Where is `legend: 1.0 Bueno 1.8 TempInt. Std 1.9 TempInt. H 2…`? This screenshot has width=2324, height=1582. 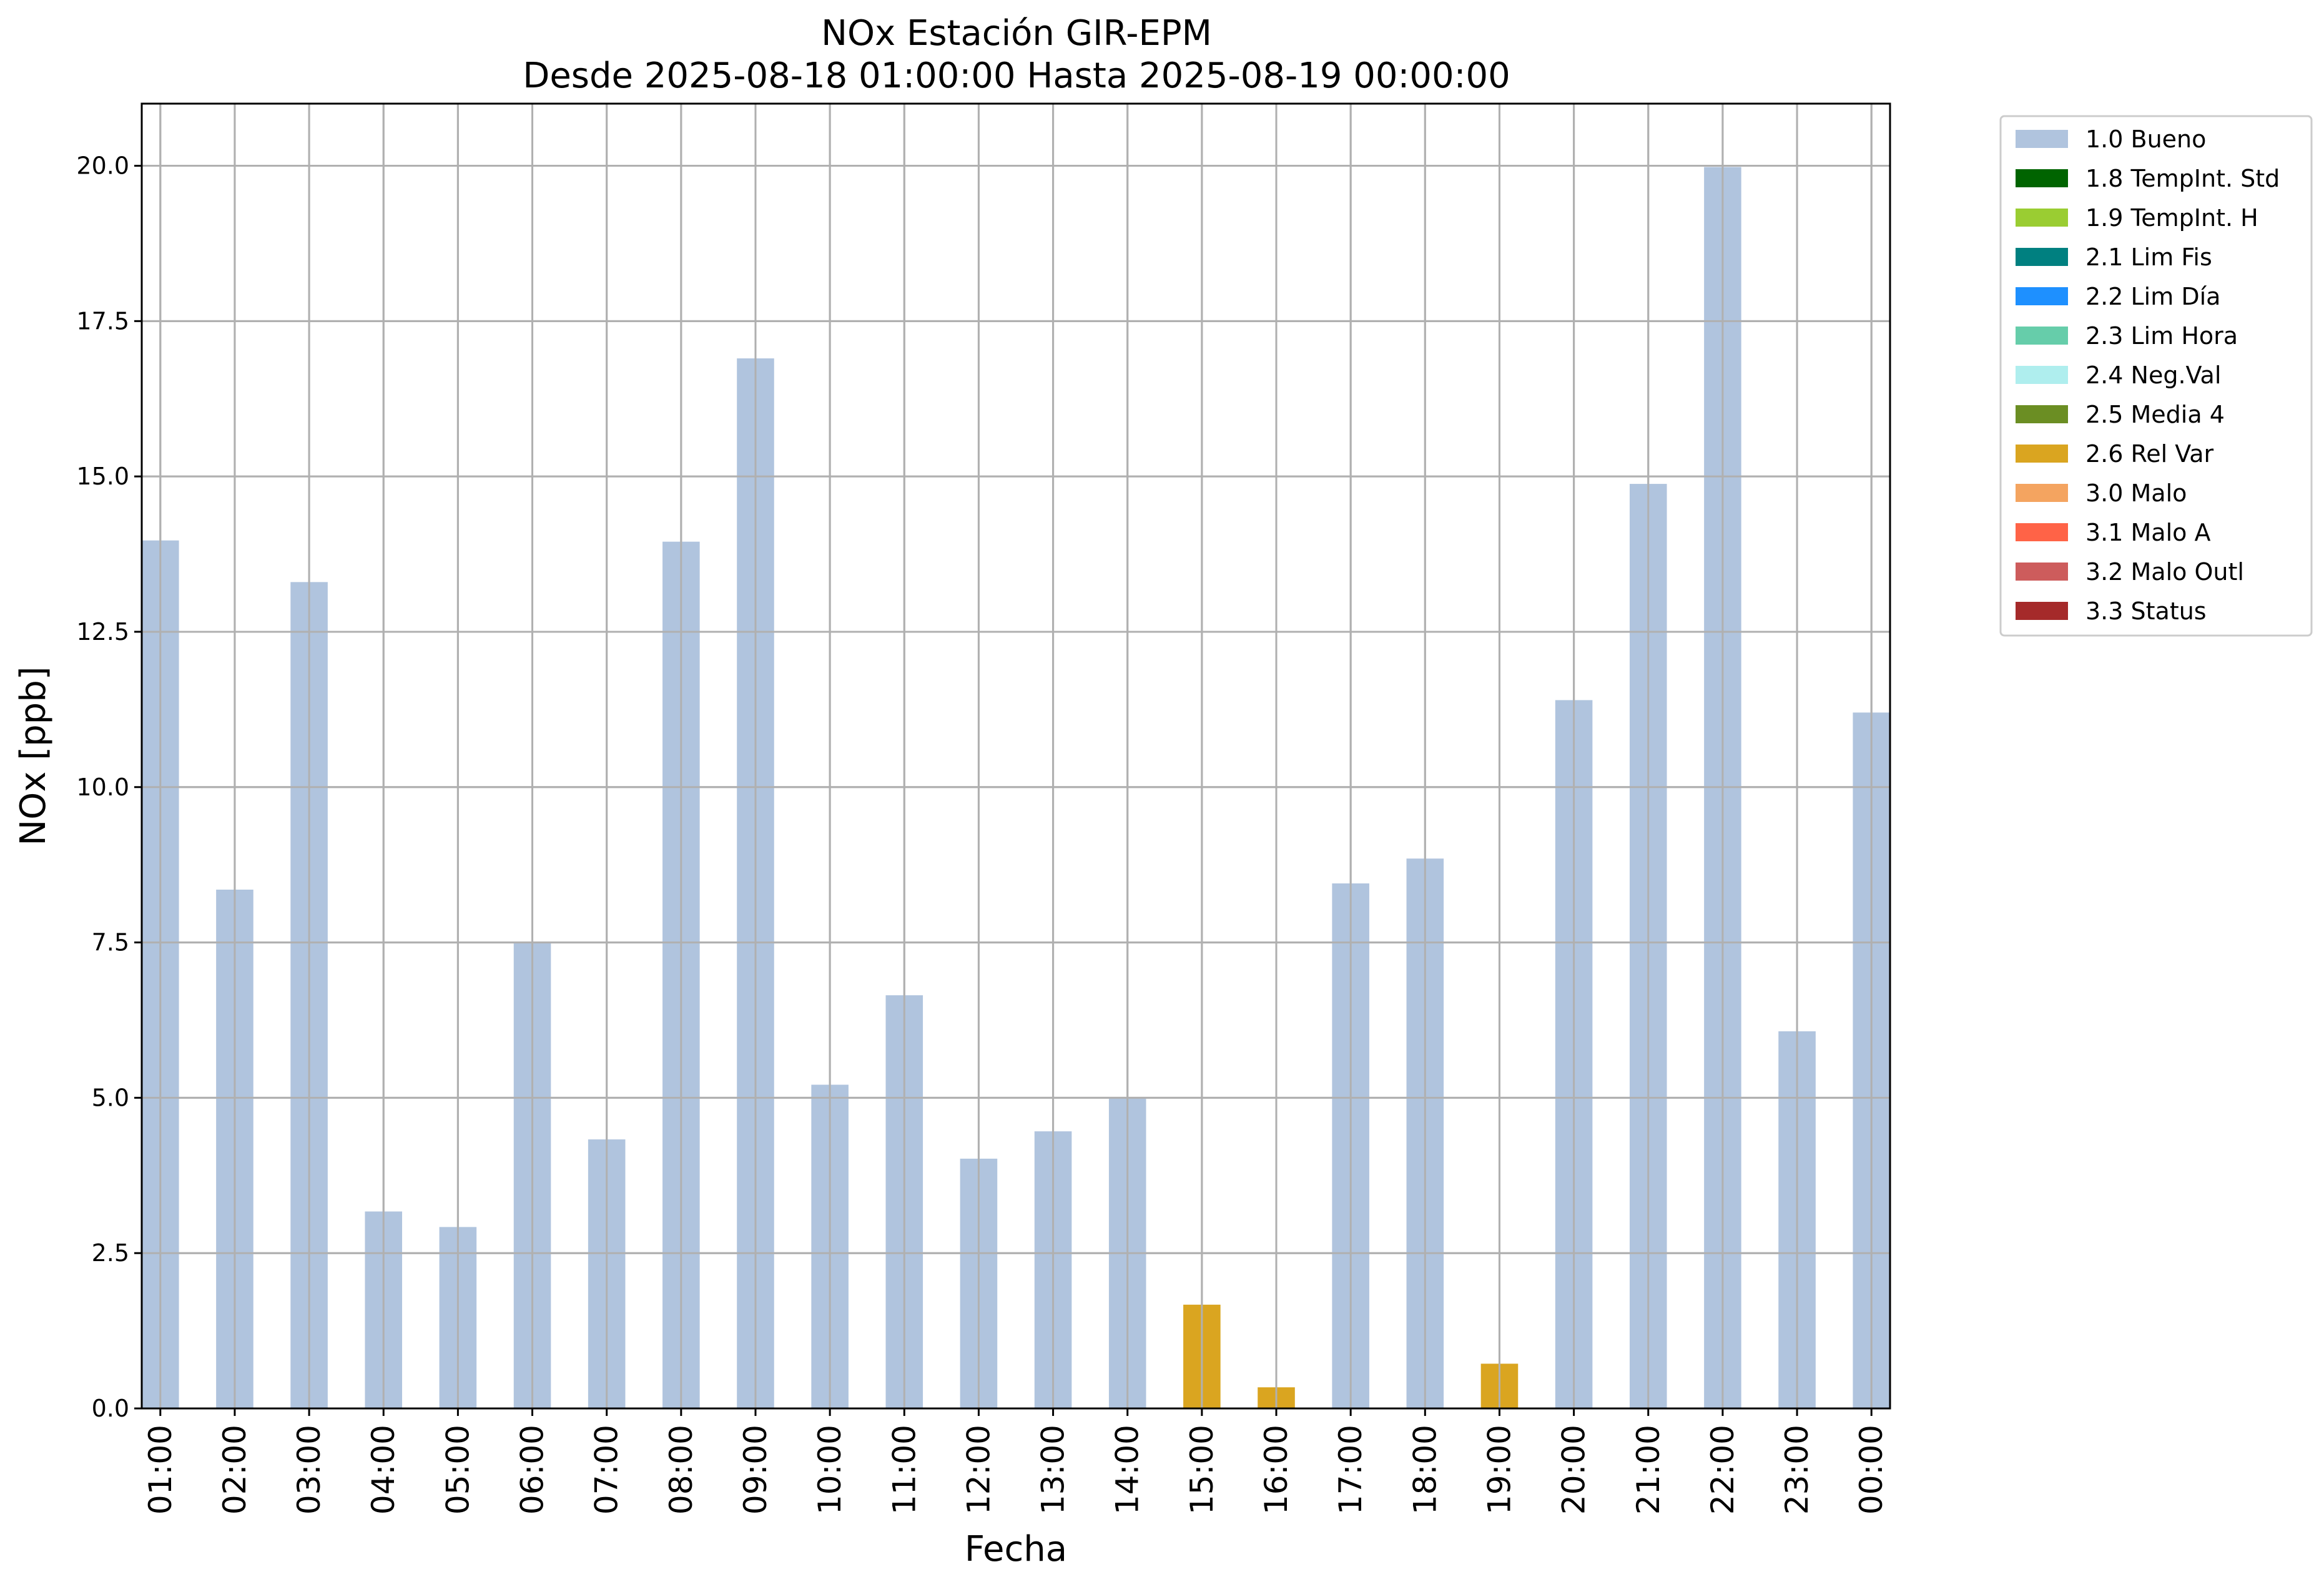
legend: 1.0 Bueno 1.8 TempInt. Std 1.9 TempInt. H 2… is located at coordinates (2156, 376).